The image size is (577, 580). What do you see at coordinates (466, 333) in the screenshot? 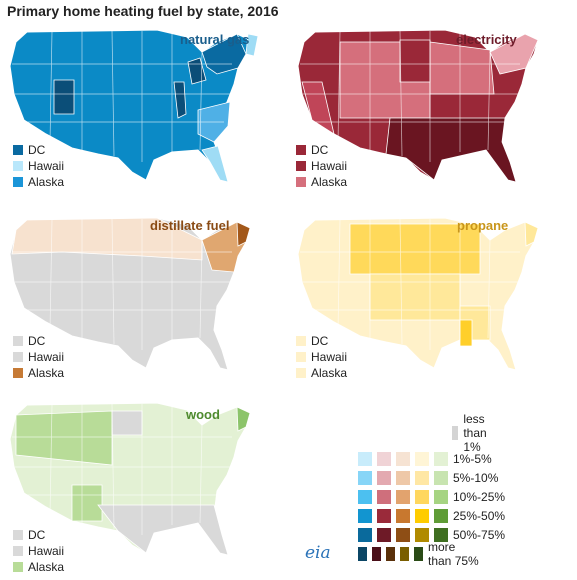
I see `state-mississippi` at bounding box center [466, 333].